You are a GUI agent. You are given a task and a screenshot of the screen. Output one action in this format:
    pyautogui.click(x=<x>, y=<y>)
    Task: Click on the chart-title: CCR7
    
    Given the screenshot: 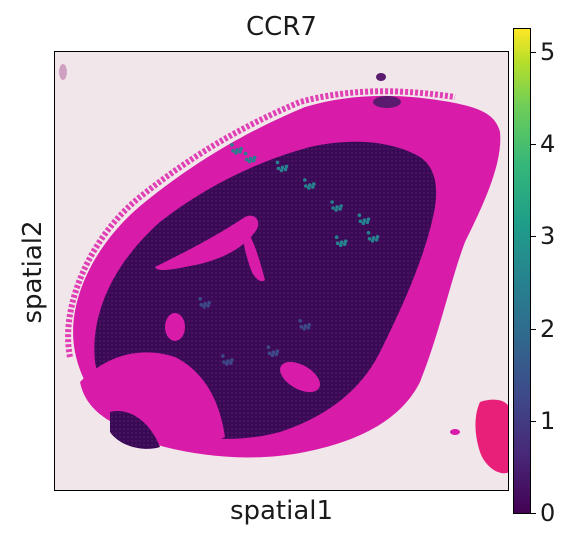 What is the action you would take?
    pyautogui.click(x=281, y=27)
    